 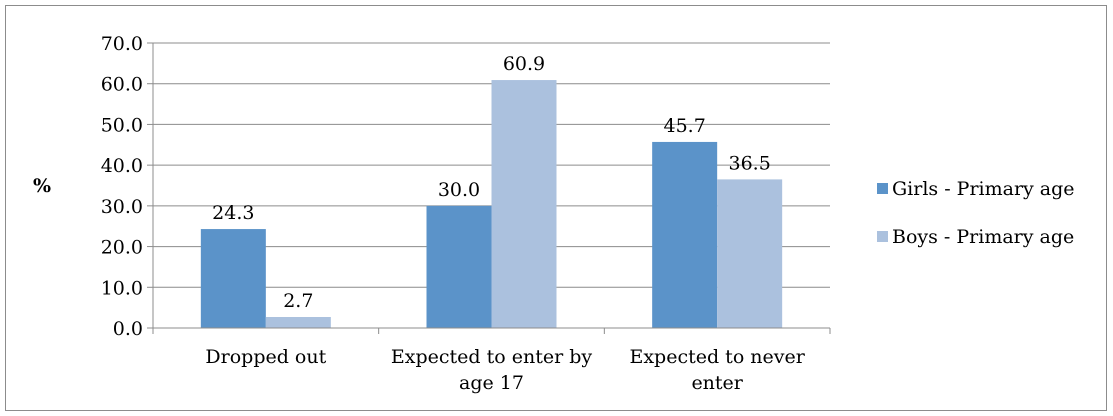 I want to click on data-label: 60.9, so click(x=524, y=64).